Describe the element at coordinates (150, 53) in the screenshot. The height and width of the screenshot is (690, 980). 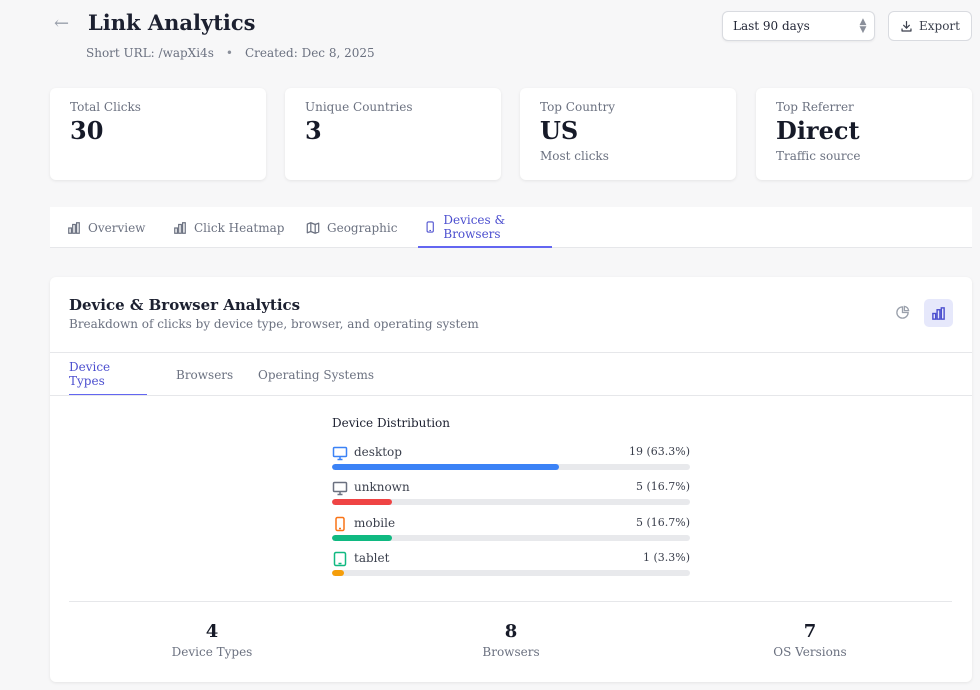
I see `short-url: Short URL: /wapXi4s` at that location.